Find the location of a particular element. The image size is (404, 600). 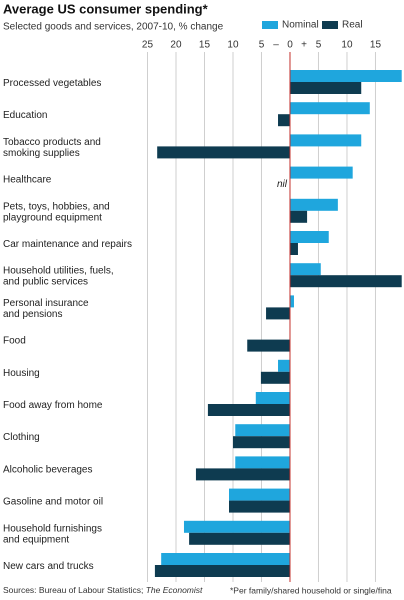

y-tick-label: Housing is located at coordinates (21, 372).